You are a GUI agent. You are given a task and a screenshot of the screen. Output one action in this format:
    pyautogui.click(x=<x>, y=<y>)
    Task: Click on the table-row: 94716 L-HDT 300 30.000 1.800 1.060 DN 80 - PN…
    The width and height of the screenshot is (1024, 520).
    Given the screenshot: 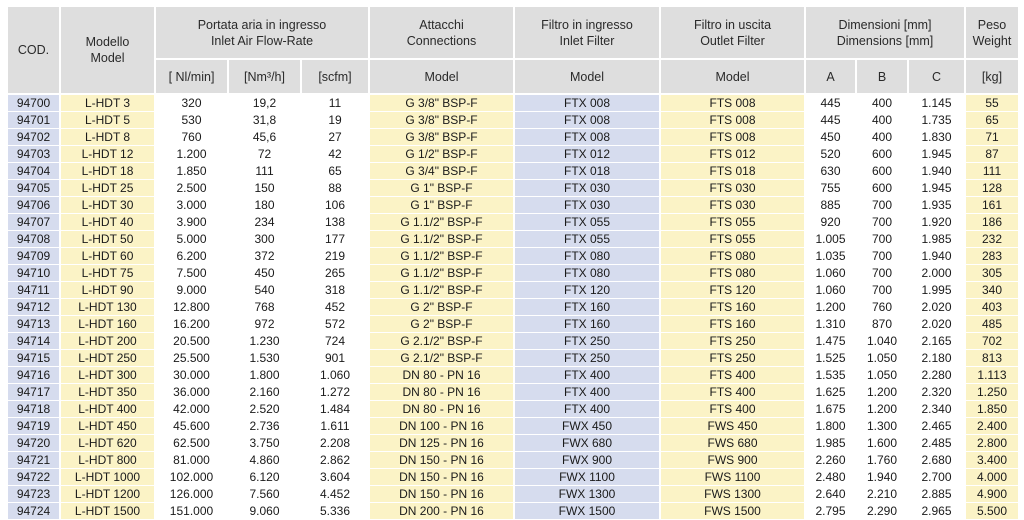 What is the action you would take?
    pyautogui.click(x=513, y=375)
    